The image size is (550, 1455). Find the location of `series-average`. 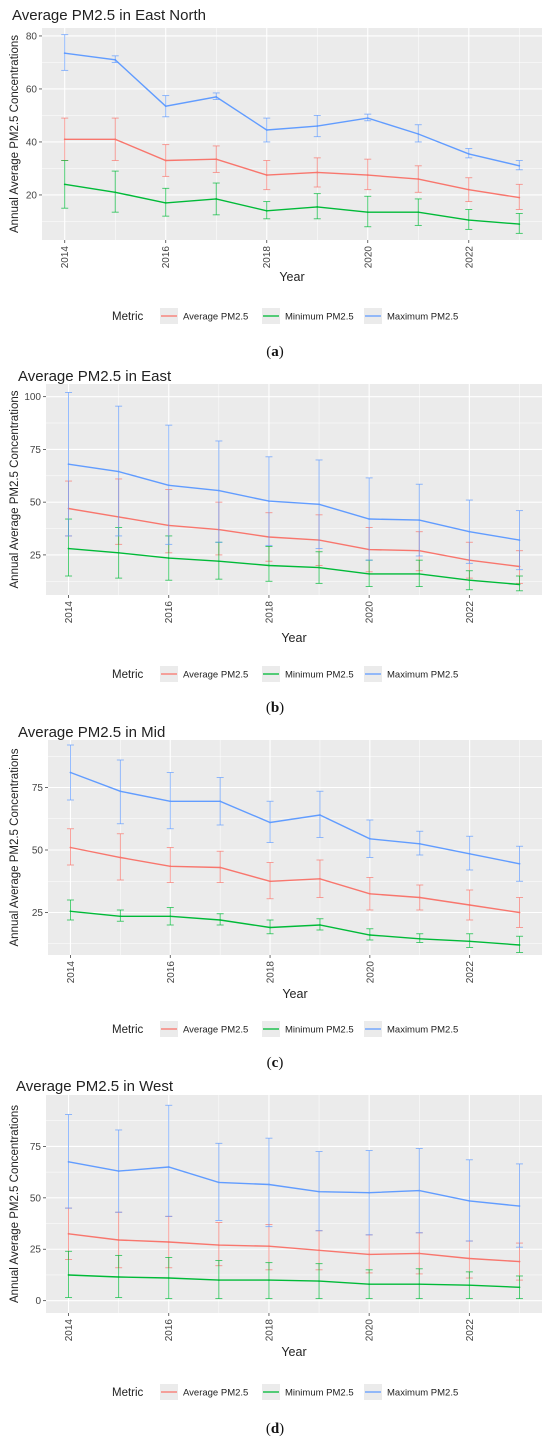

series-average is located at coordinates (295, 878).